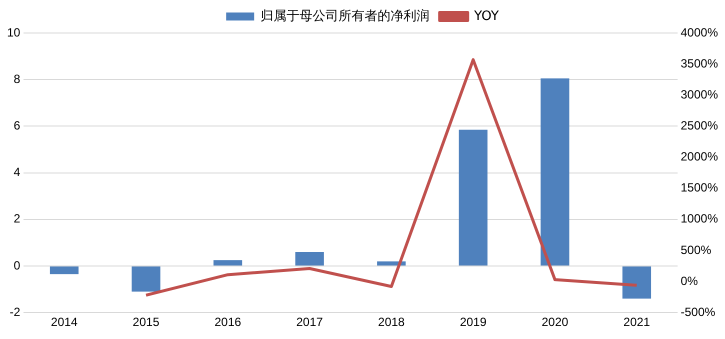 The image size is (725, 339). What do you see at coordinates (555, 322) in the screenshot?
I see `x-tick-label: 2020` at bounding box center [555, 322].